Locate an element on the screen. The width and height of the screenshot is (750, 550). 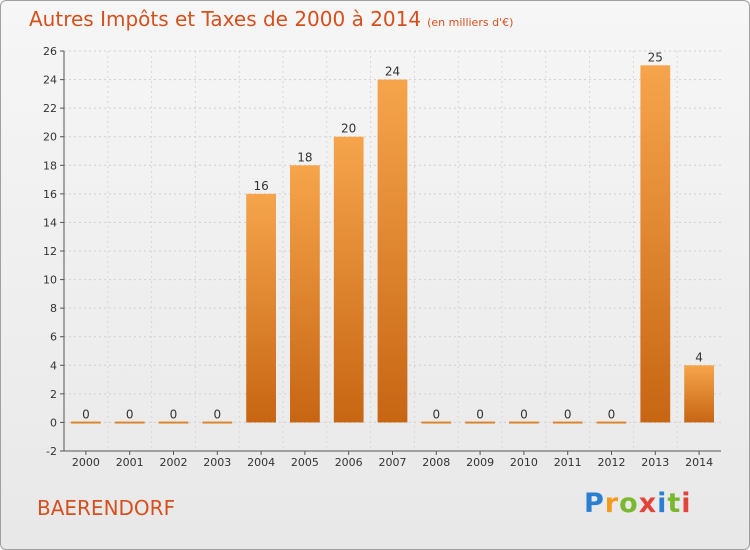
logo-letter-o: o is located at coordinates (629, 503).